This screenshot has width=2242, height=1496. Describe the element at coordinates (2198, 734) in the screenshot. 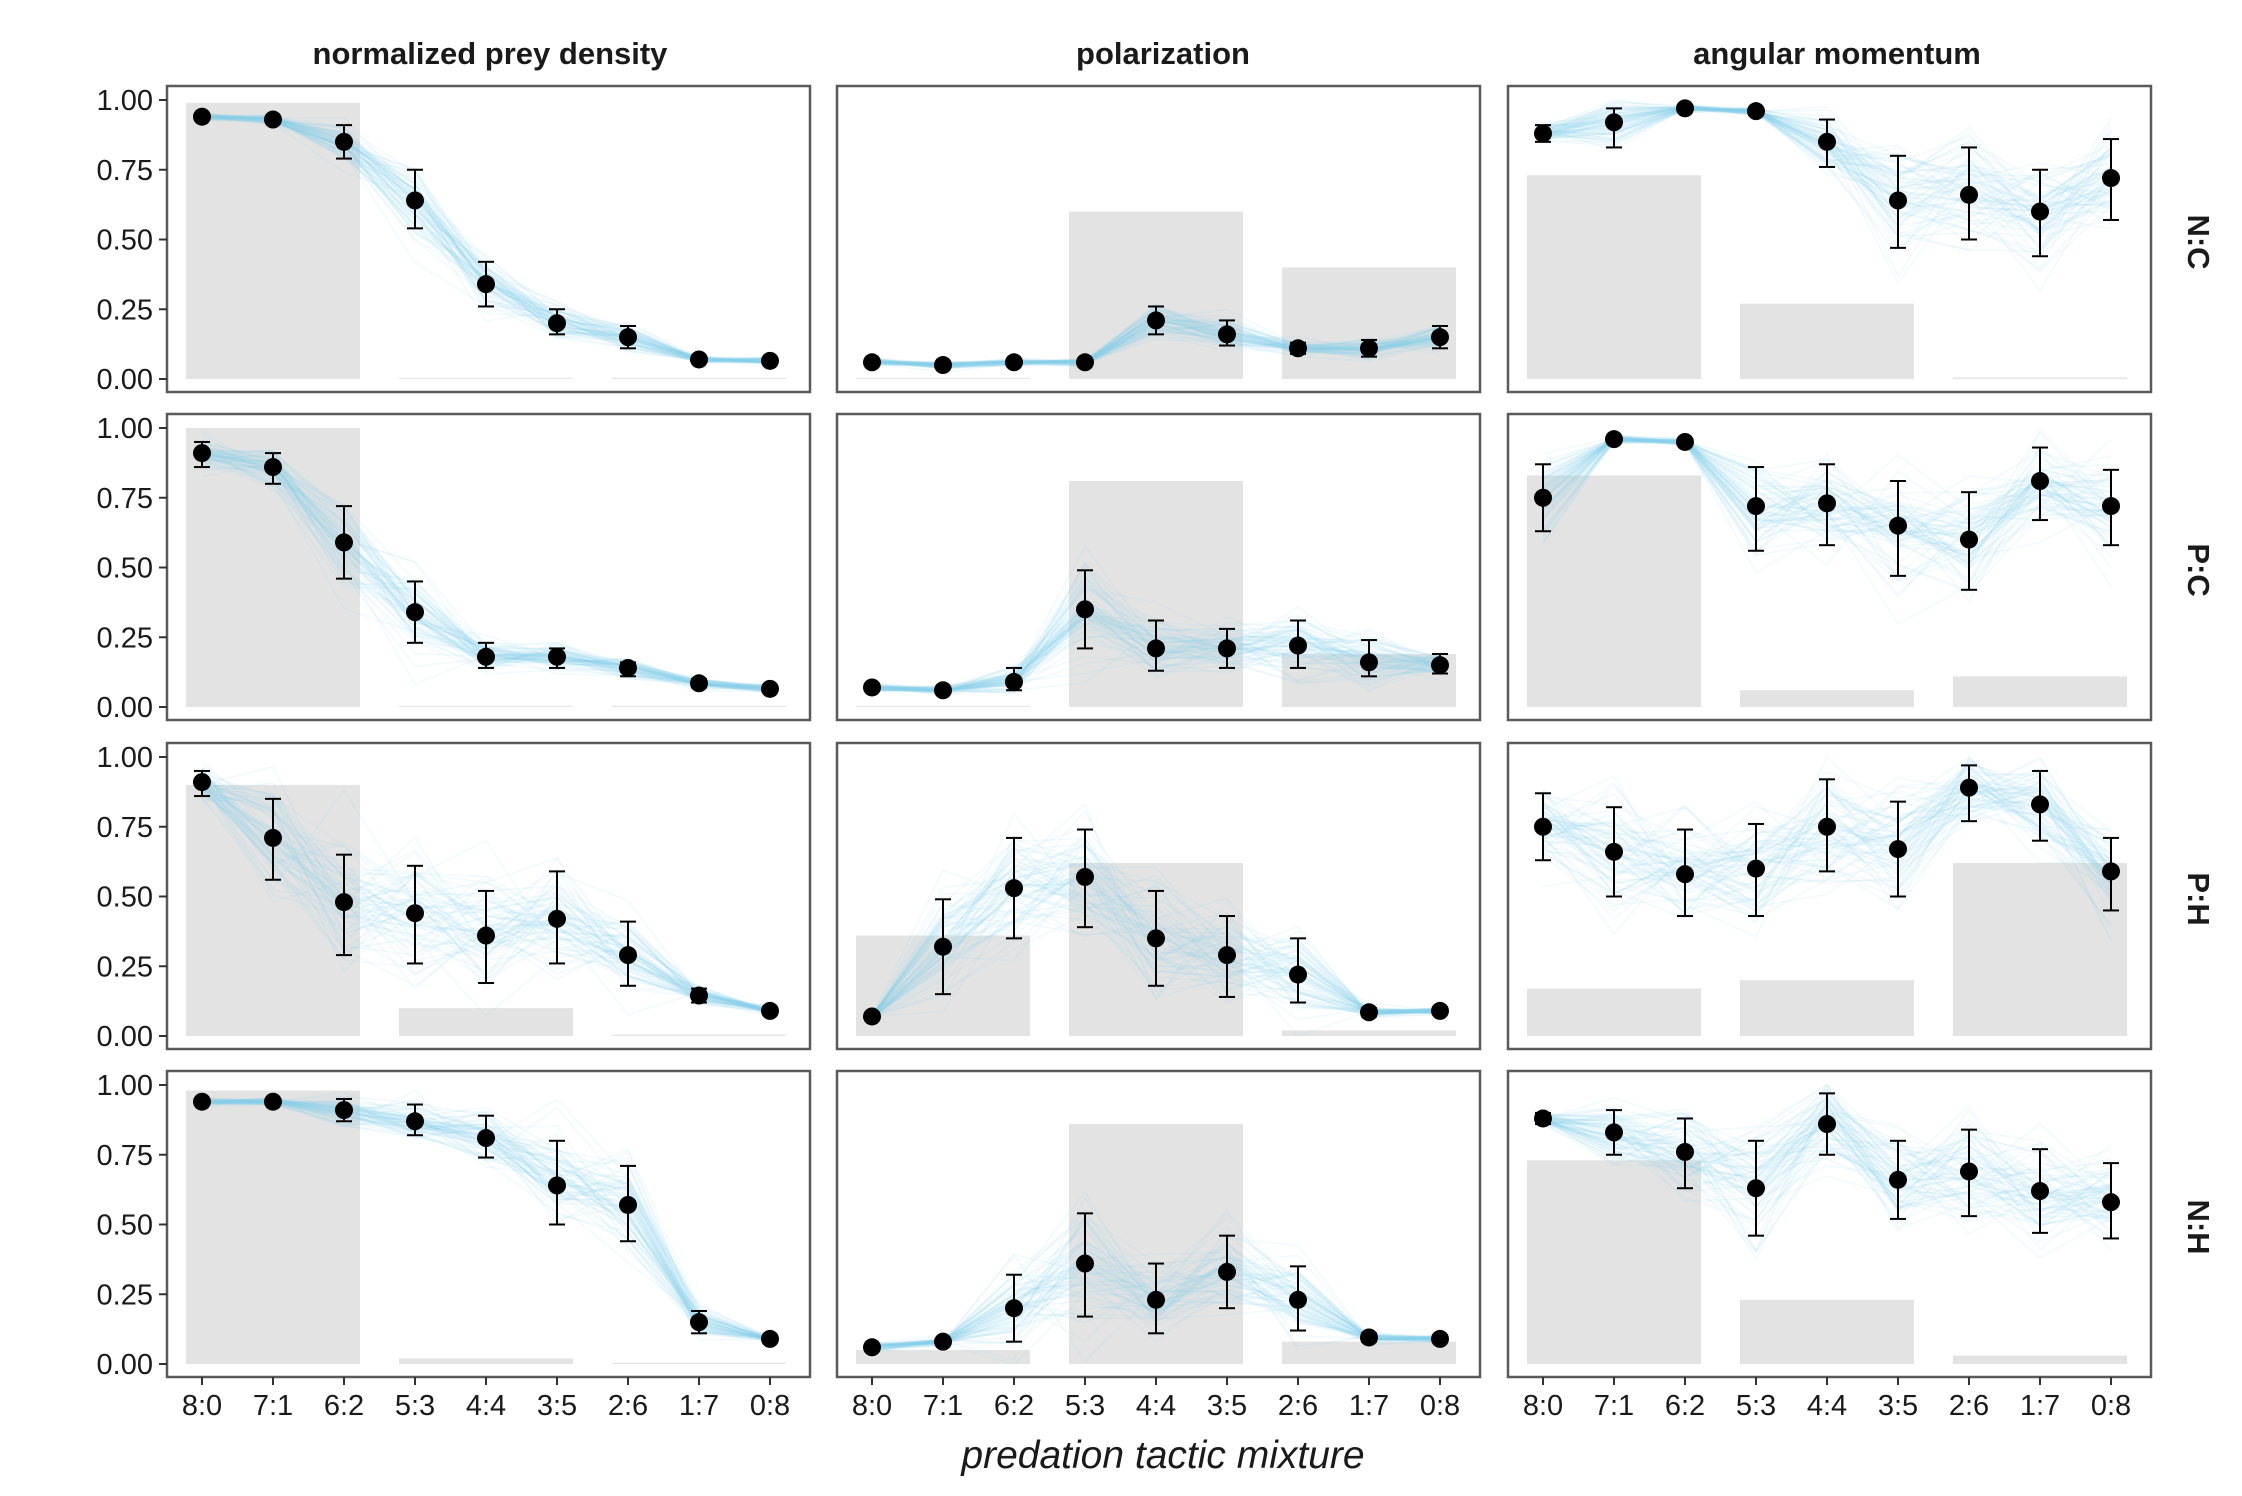

I see `row-strip-labels: N:C P:C P:H N:H` at that location.